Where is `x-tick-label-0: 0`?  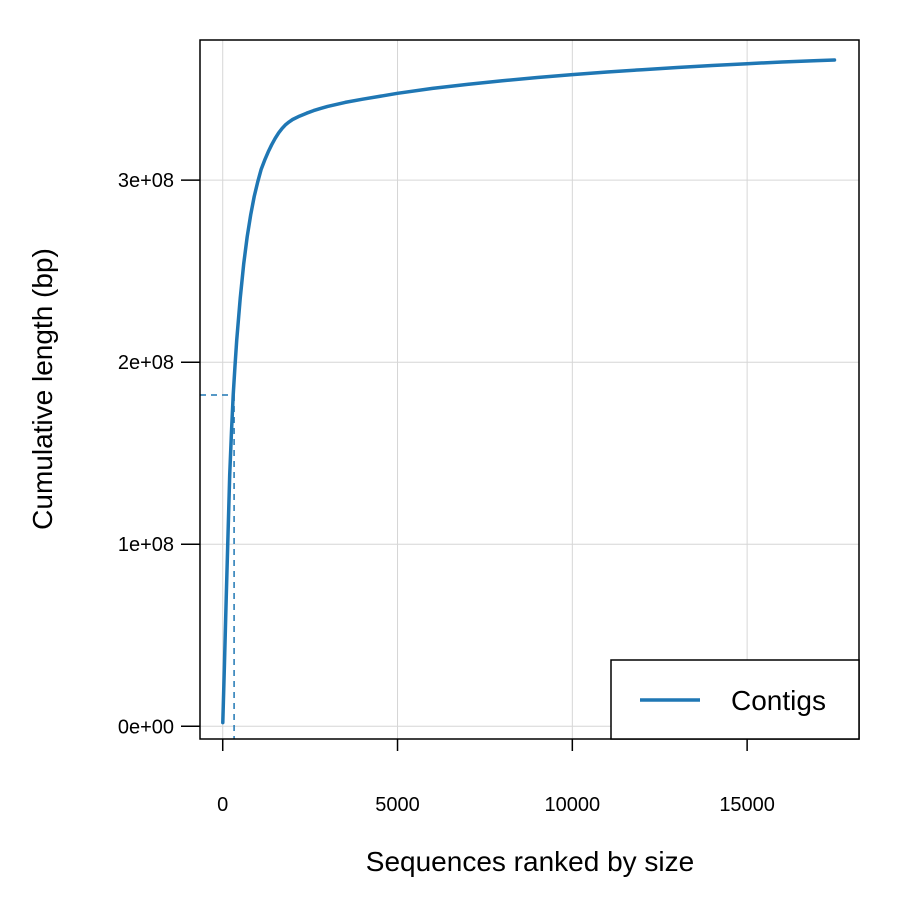
x-tick-label-0: 0 is located at coordinates (222, 805).